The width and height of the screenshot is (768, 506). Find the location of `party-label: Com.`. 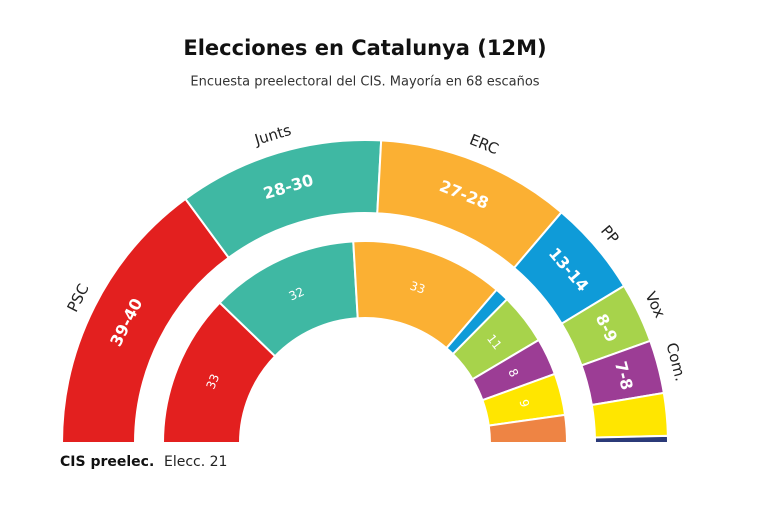

party-label: Com. is located at coordinates (675, 362).